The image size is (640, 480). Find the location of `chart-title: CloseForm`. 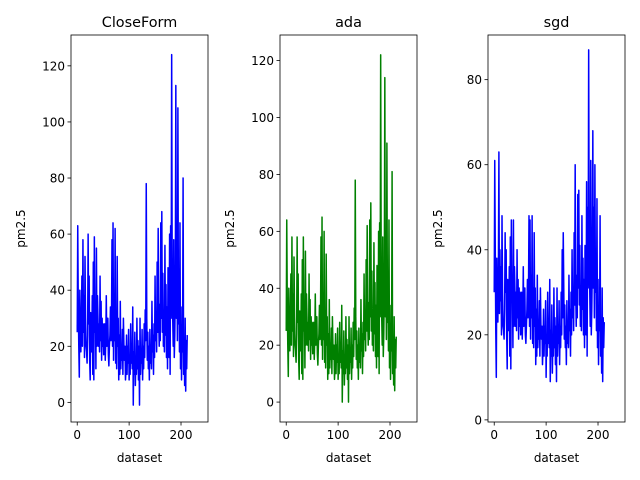

chart-title: CloseForm is located at coordinates (139, 23).